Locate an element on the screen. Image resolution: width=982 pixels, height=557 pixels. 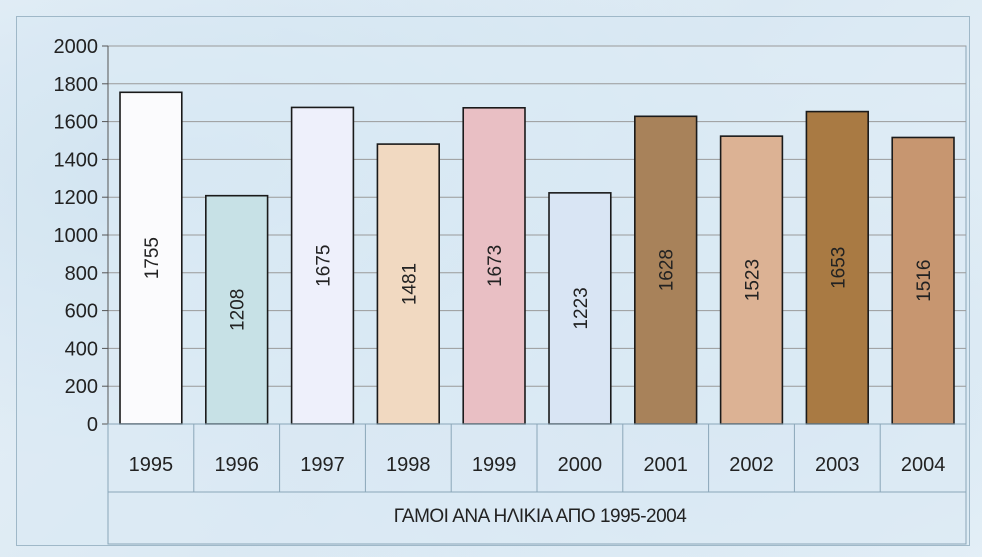
bar-value-label: 1223 is located at coordinates (581, 308).